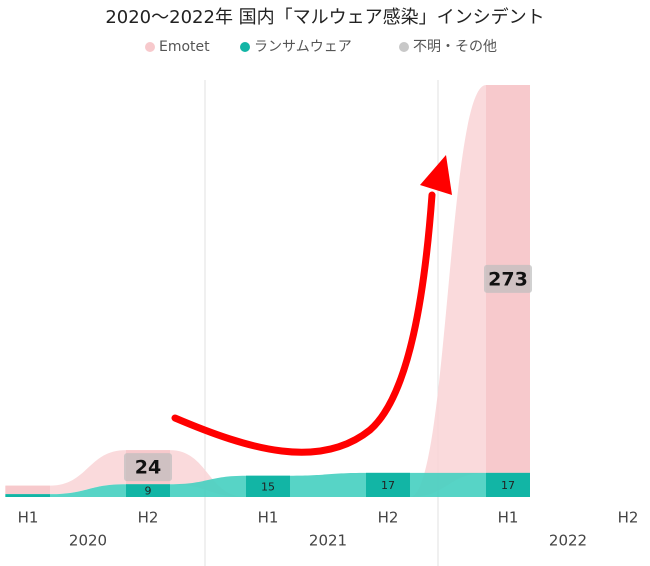 This screenshot has height=566, width=650. Describe the element at coordinates (324, 17) in the screenshot. I see `chart-title: 2020～2022年 国内「マルウェア感染」インシデント` at that location.